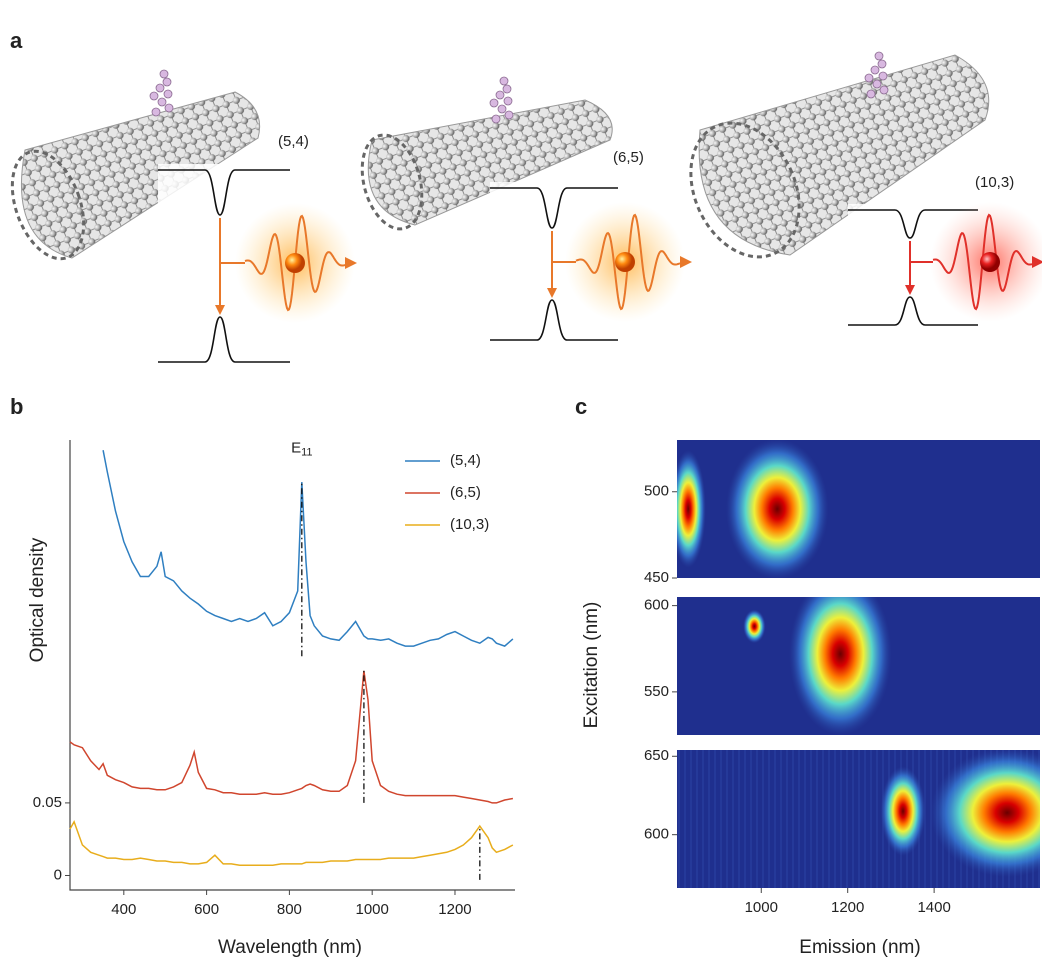 This screenshot has width=1042, height=968. Describe the element at coordinates (296, 447) in the screenshot. I see `annotation-text: E` at that location.